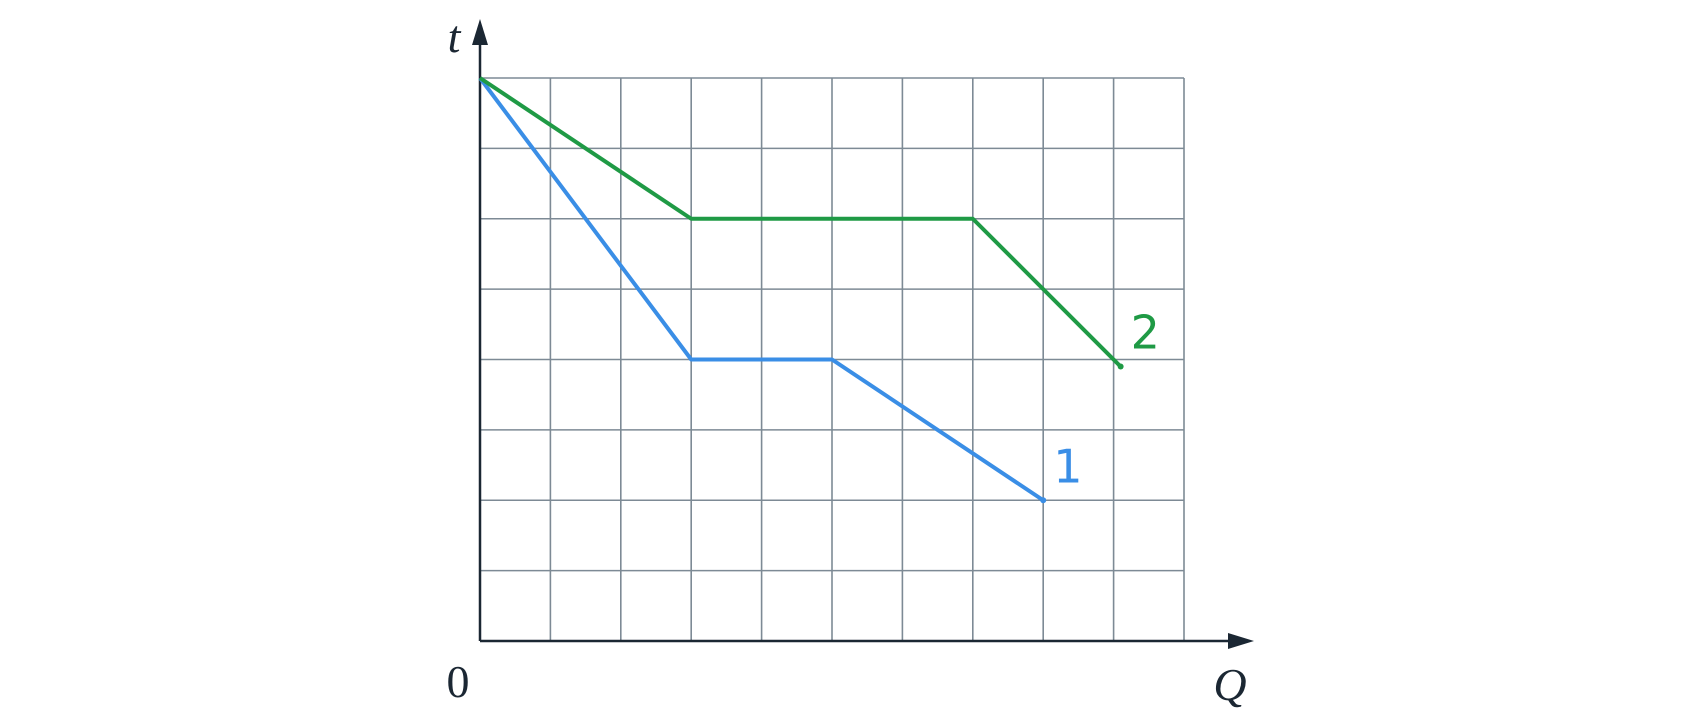 The height and width of the screenshot is (721, 1687). What do you see at coordinates (1241, 641) in the screenshot?
I see `x-arrow` at bounding box center [1241, 641].